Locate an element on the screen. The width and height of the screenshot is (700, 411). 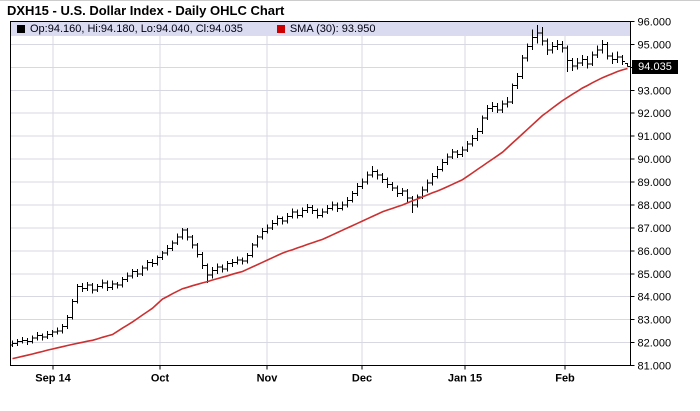
y-axis-label: 88.000 is located at coordinates (655, 206).